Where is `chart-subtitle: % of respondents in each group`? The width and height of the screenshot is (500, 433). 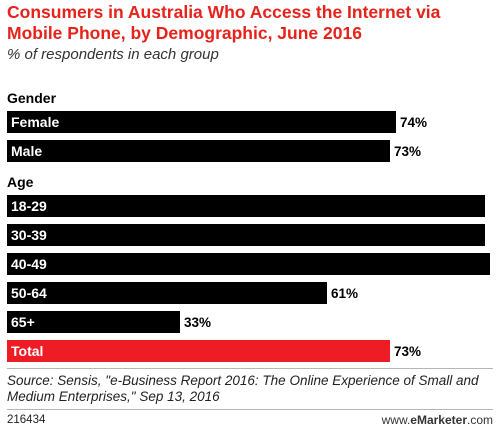 chart-subtitle: % of respondents in each group is located at coordinates (113, 54).